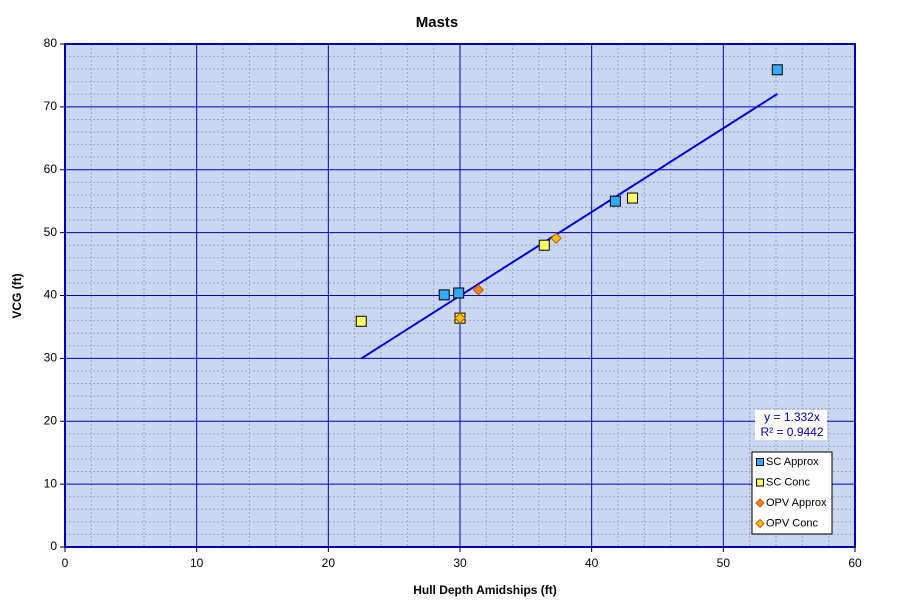 The width and height of the screenshot is (899, 614). Describe the element at coordinates (51, 483) in the screenshot. I see `y-tick-label: 10` at that location.